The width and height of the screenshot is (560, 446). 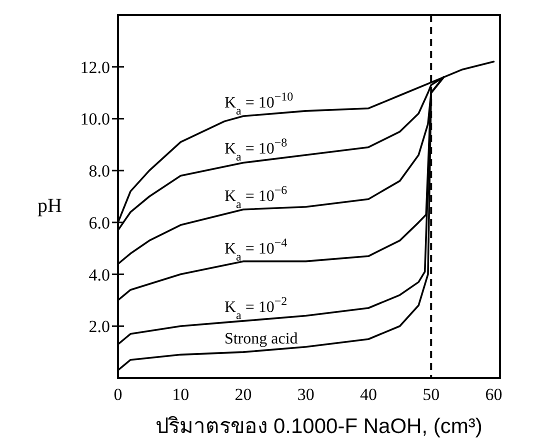 What do you see at coordinates (50, 206) in the screenshot?
I see `y-axis-title: pH` at bounding box center [50, 206].